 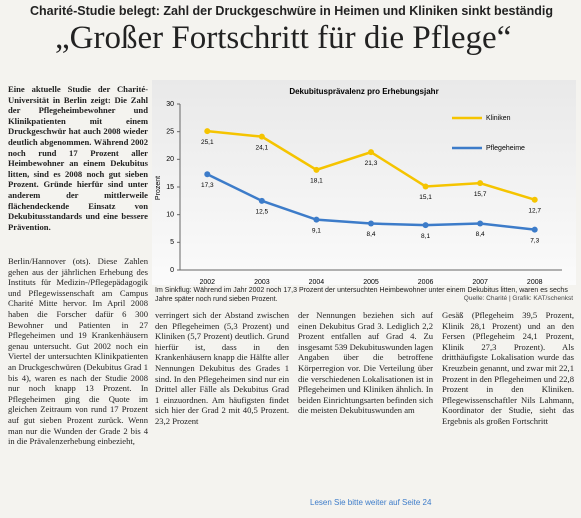 What do you see at coordinates (207, 185) in the screenshot?
I see `data-label: 17,3` at bounding box center [207, 185].